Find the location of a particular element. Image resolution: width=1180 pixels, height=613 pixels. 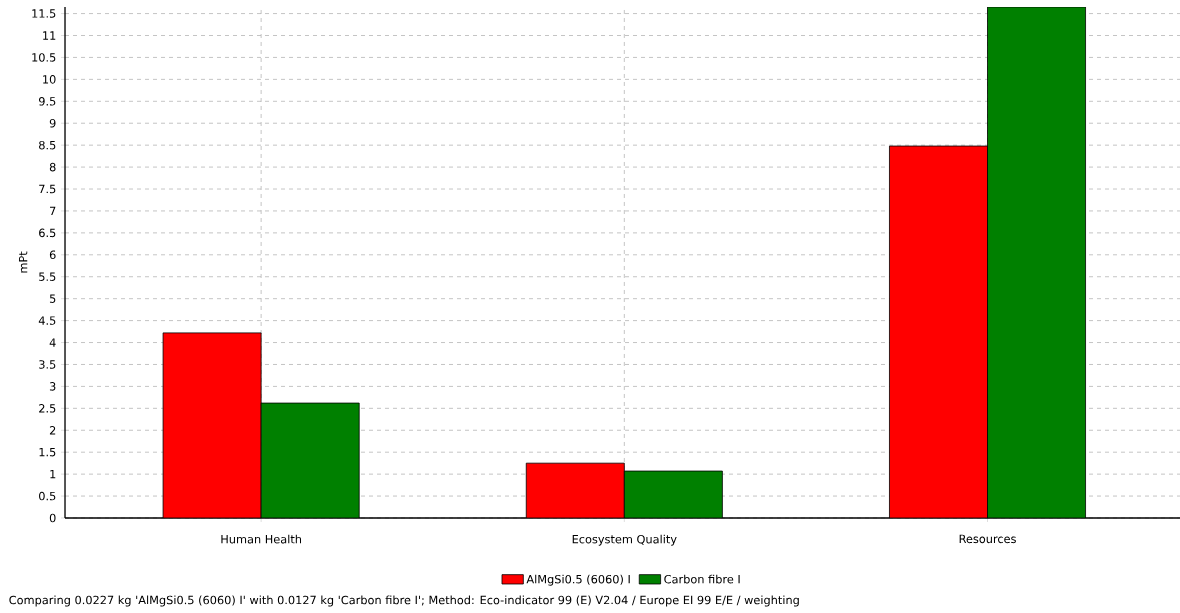

x-tick-label: Resources is located at coordinates (987, 539).